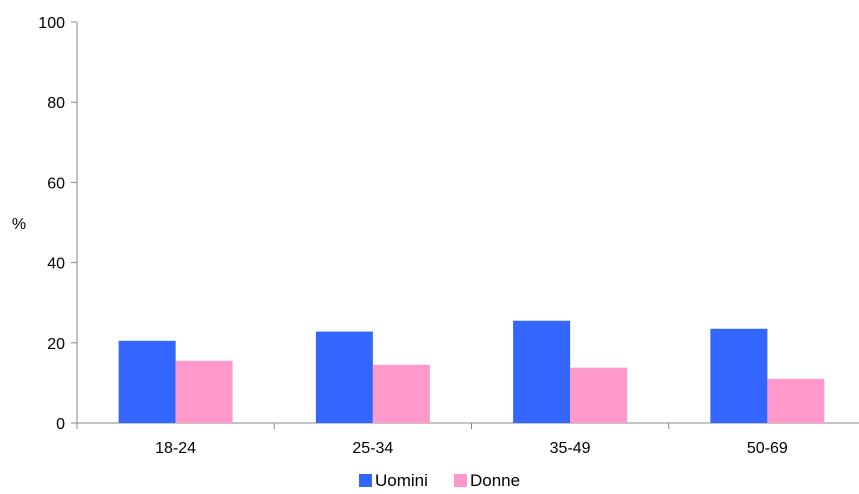 The height and width of the screenshot is (494, 859). I want to click on legend-label-donne: Donne, so click(495, 480).